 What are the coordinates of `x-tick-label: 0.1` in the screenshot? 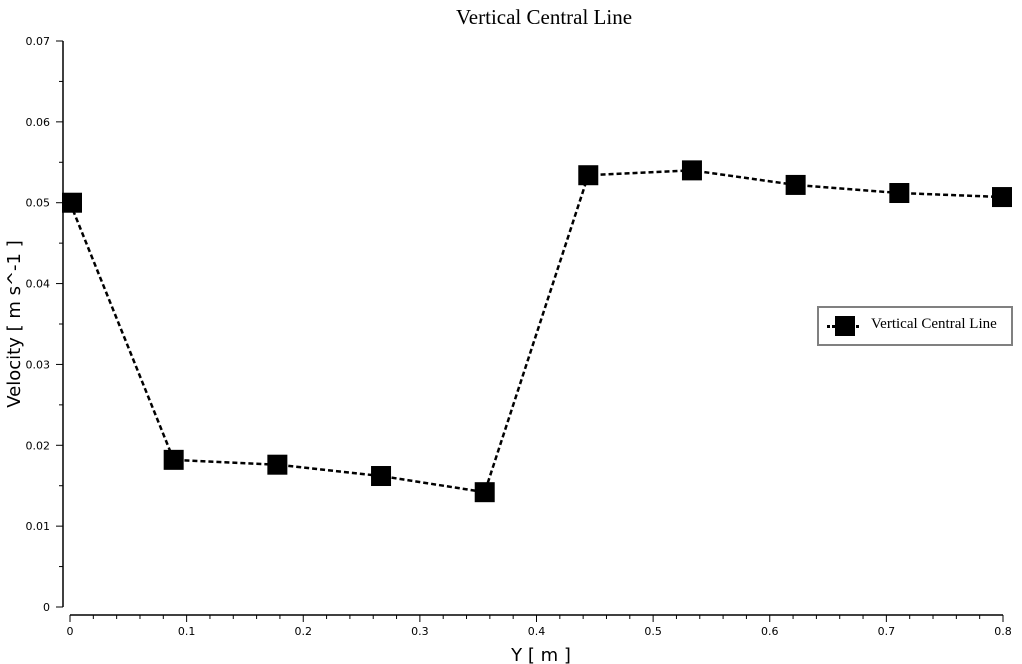 It's located at (187, 631).